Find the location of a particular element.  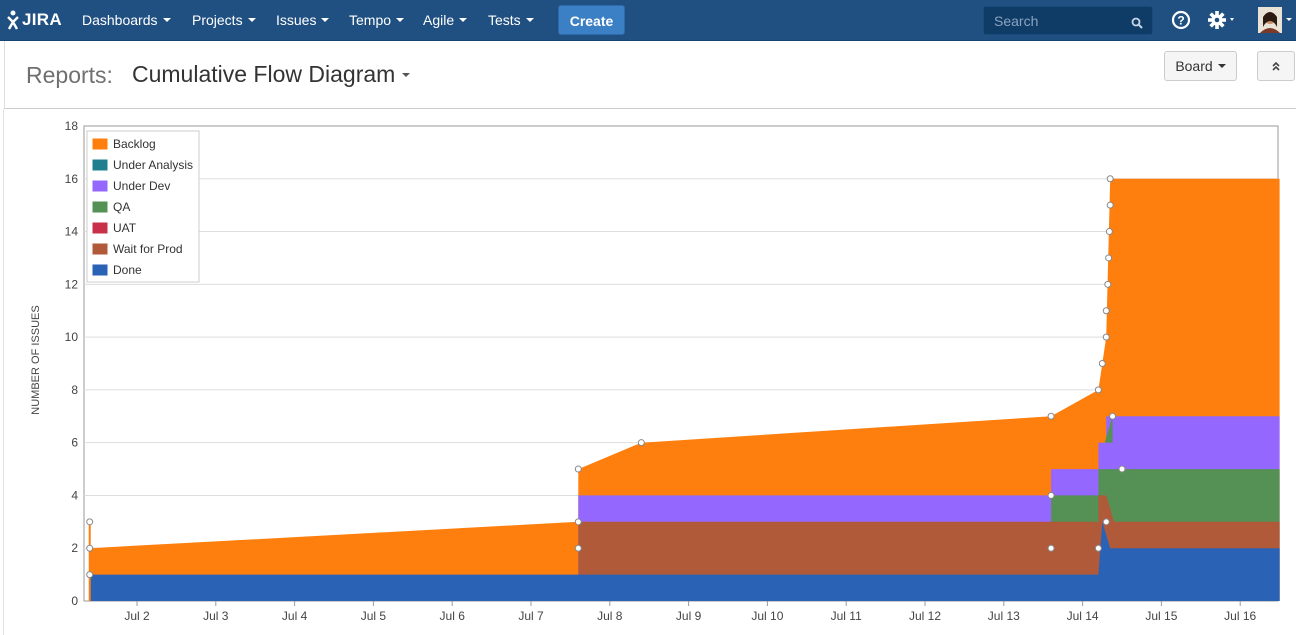

legend-label: Backlog is located at coordinates (134, 144).